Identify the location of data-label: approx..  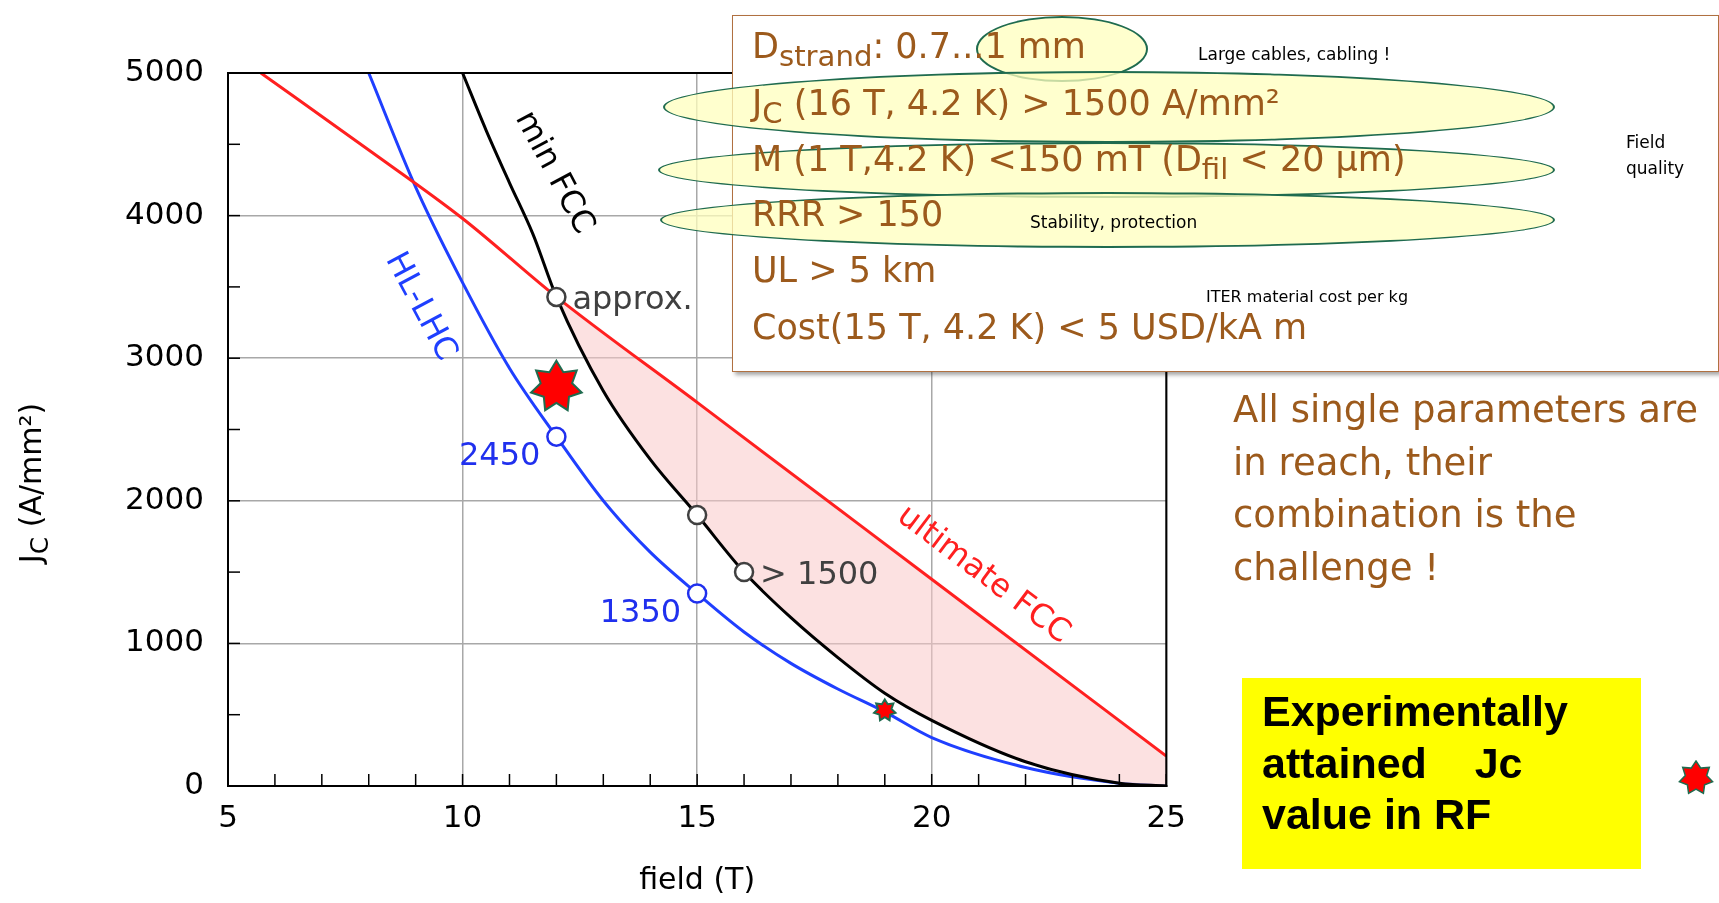
(632, 298).